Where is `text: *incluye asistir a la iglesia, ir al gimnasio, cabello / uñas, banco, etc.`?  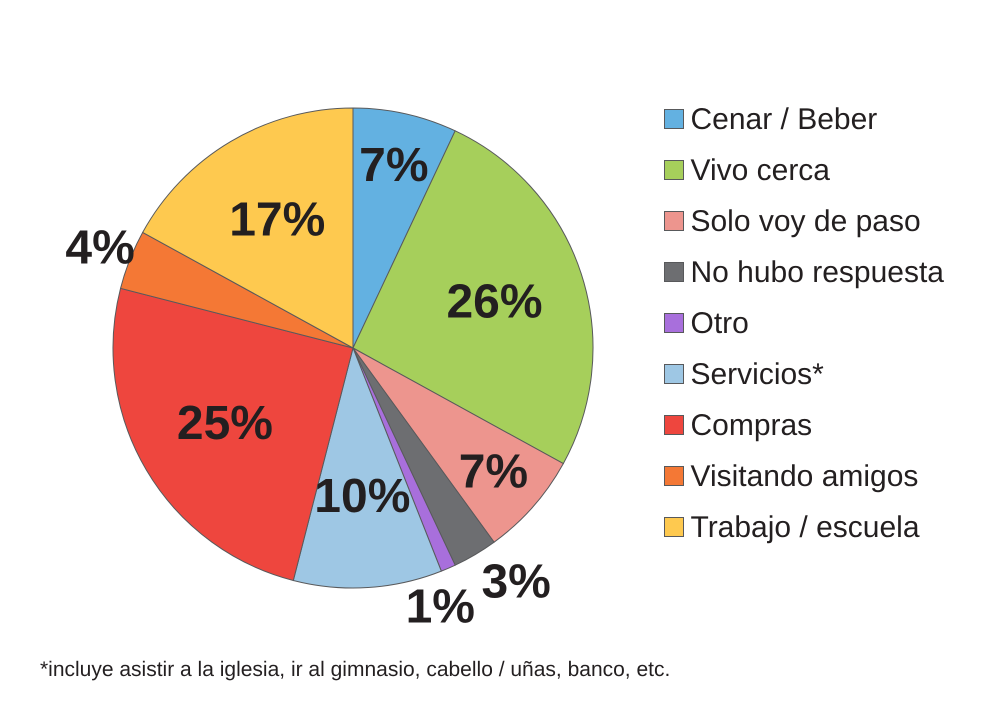 text: *incluye asistir a la iglesia, ir al gimnasio, cabello / uñas, banco, etc. is located at coordinates (356, 670).